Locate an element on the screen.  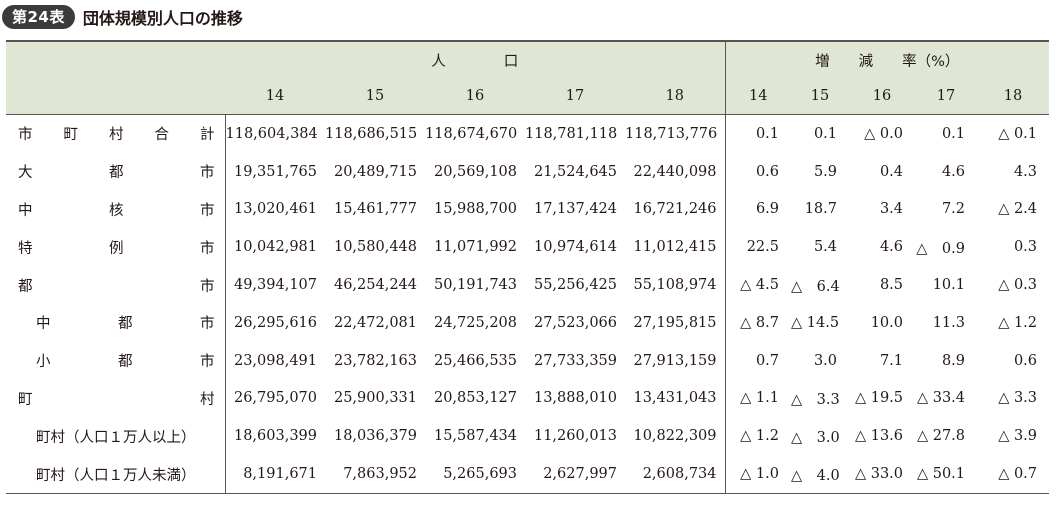
rate-cell: 0.7 is located at coordinates (757, 360).